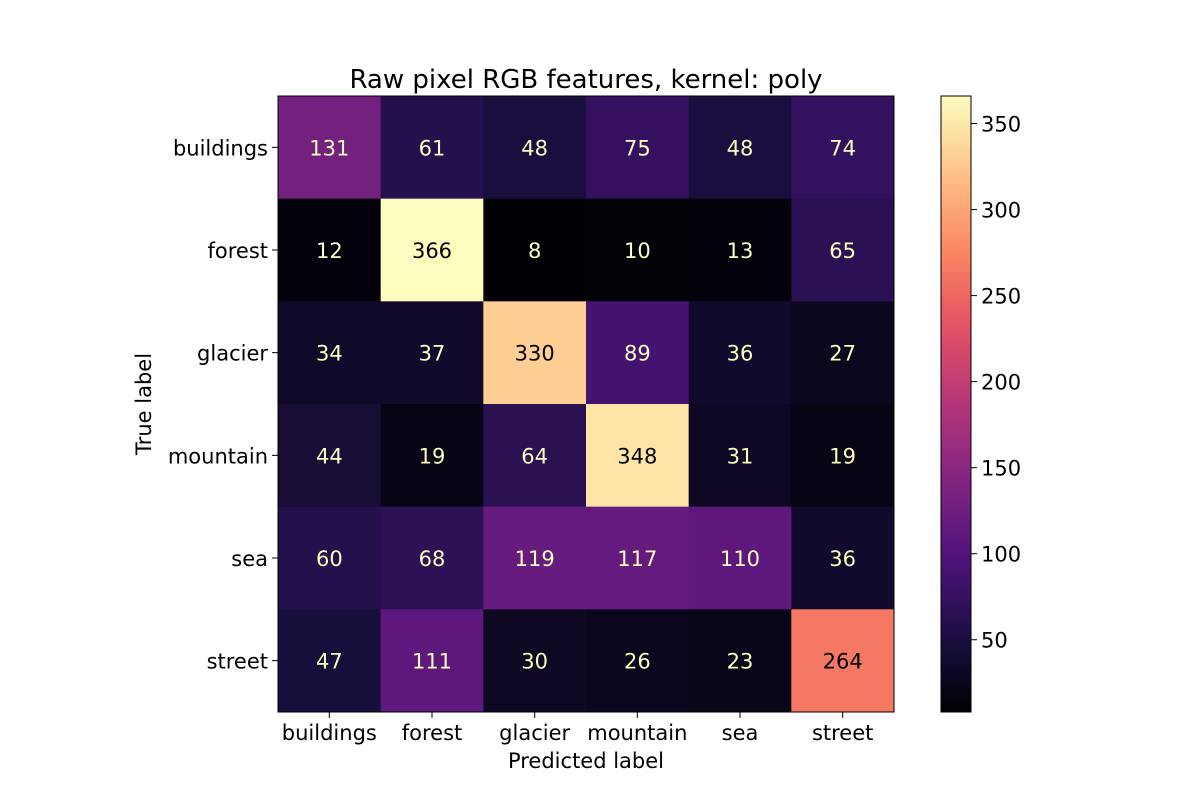 The height and width of the screenshot is (804, 1200). I want to click on x-tick-label: forest, so click(432, 733).